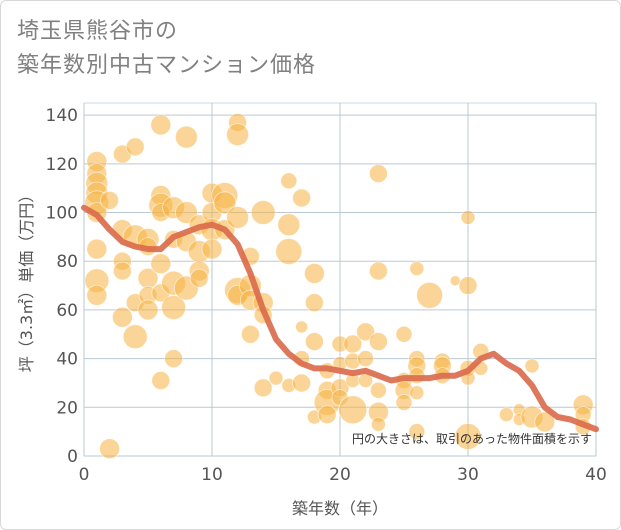 Image resolution: width=621 pixels, height=530 pixels. What do you see at coordinates (67, 360) in the screenshot?
I see `y-tick-label: 40` at bounding box center [67, 360].